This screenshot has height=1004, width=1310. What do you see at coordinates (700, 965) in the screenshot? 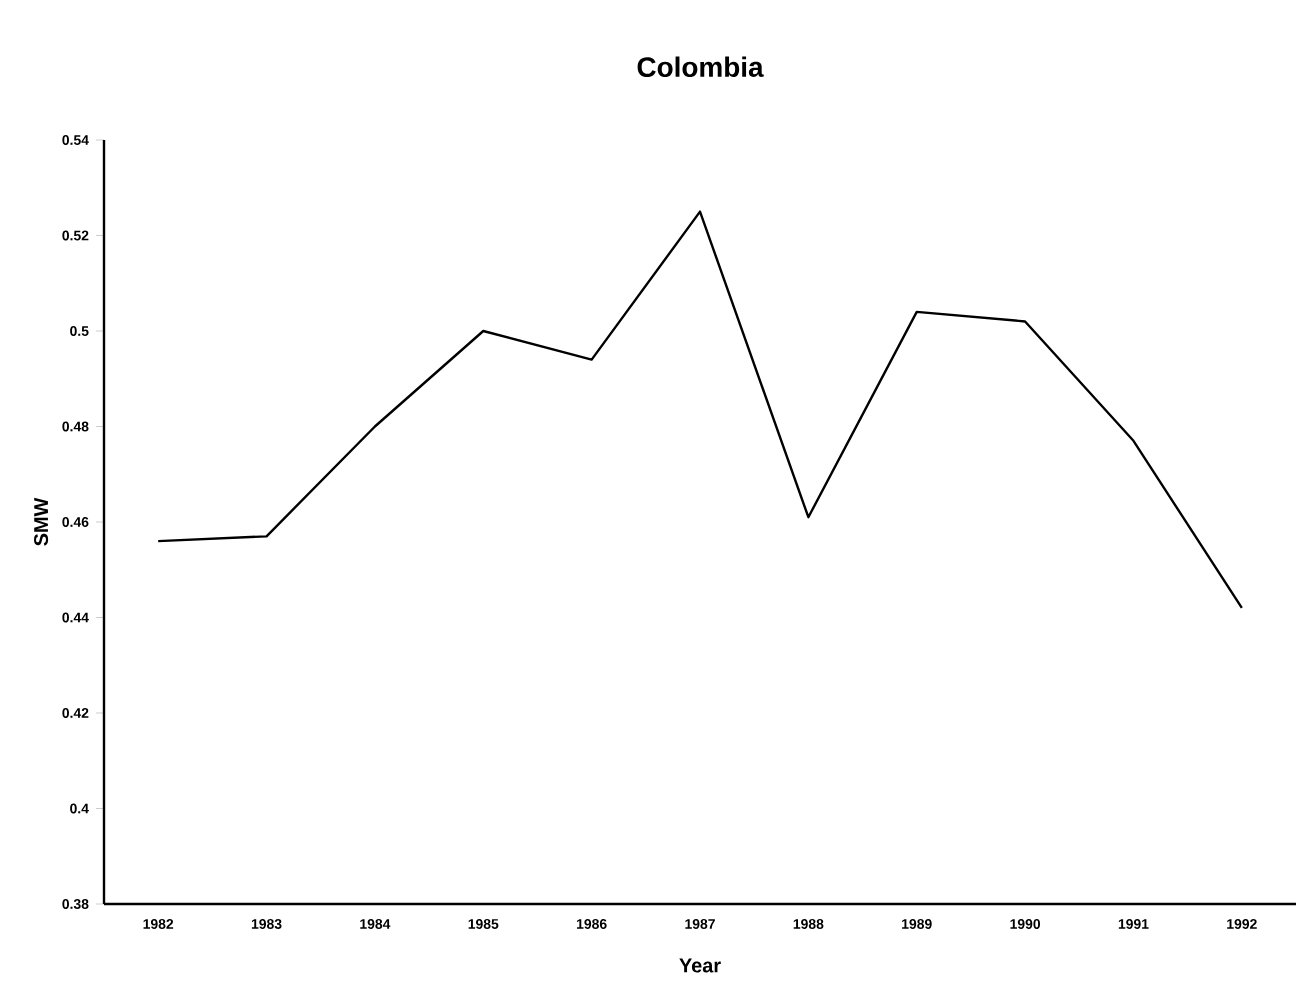
I see `x-axis-title: Year` at bounding box center [700, 965].